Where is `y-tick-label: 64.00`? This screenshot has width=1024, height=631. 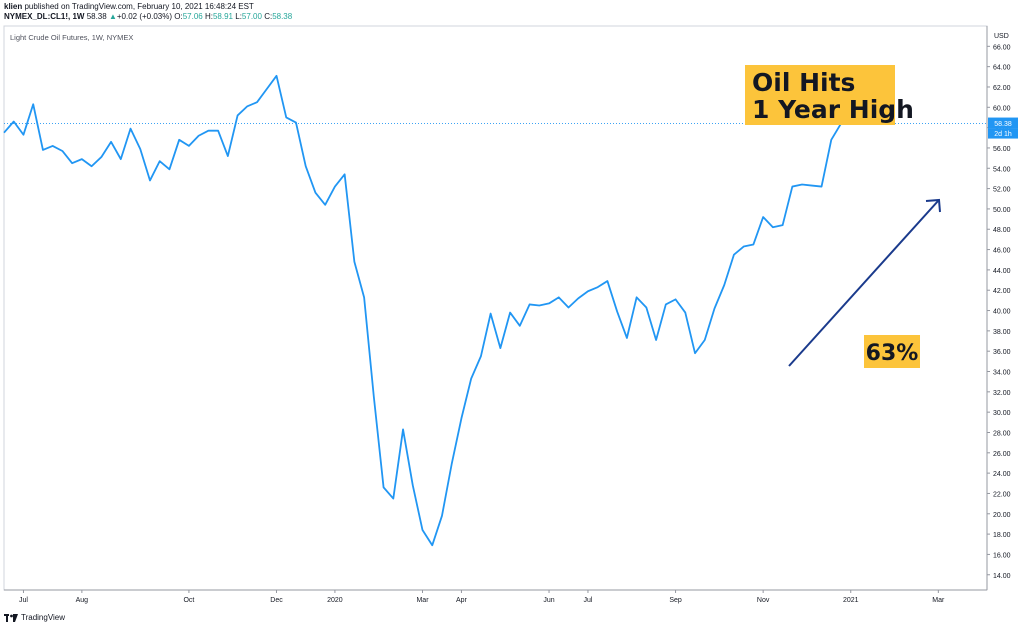 y-tick-label: 64.00 is located at coordinates (1002, 68).